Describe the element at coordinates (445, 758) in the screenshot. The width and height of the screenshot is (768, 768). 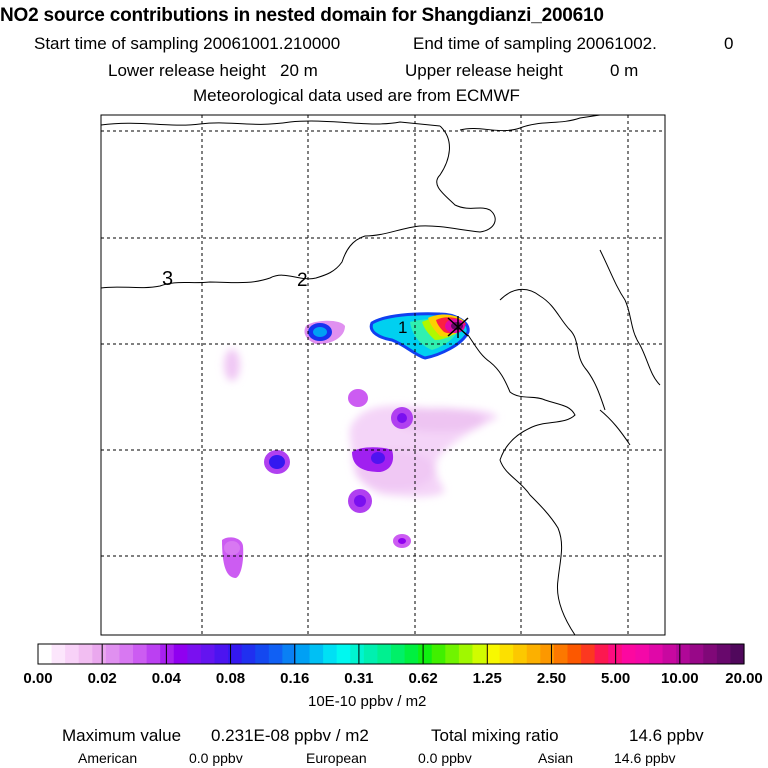
I see `region-european-value: 0.0 ppbv` at that location.